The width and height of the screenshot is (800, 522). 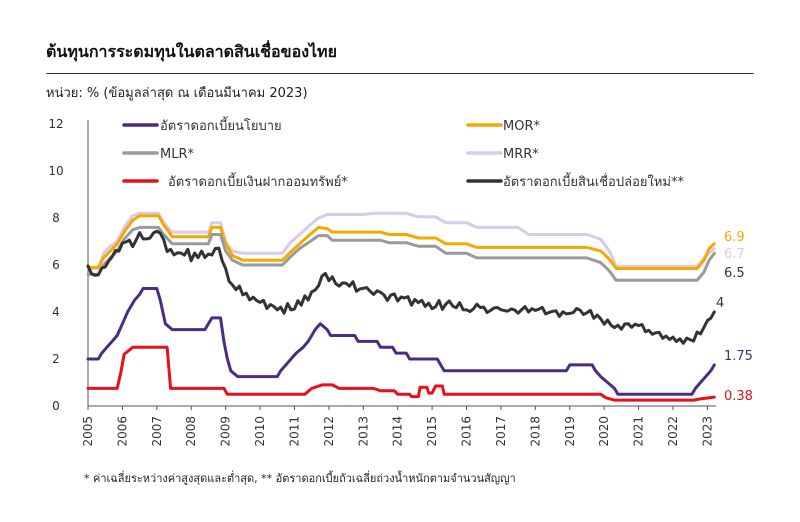 What do you see at coordinates (55, 171) in the screenshot?
I see `y-tick-label-10: 10` at bounding box center [55, 171].